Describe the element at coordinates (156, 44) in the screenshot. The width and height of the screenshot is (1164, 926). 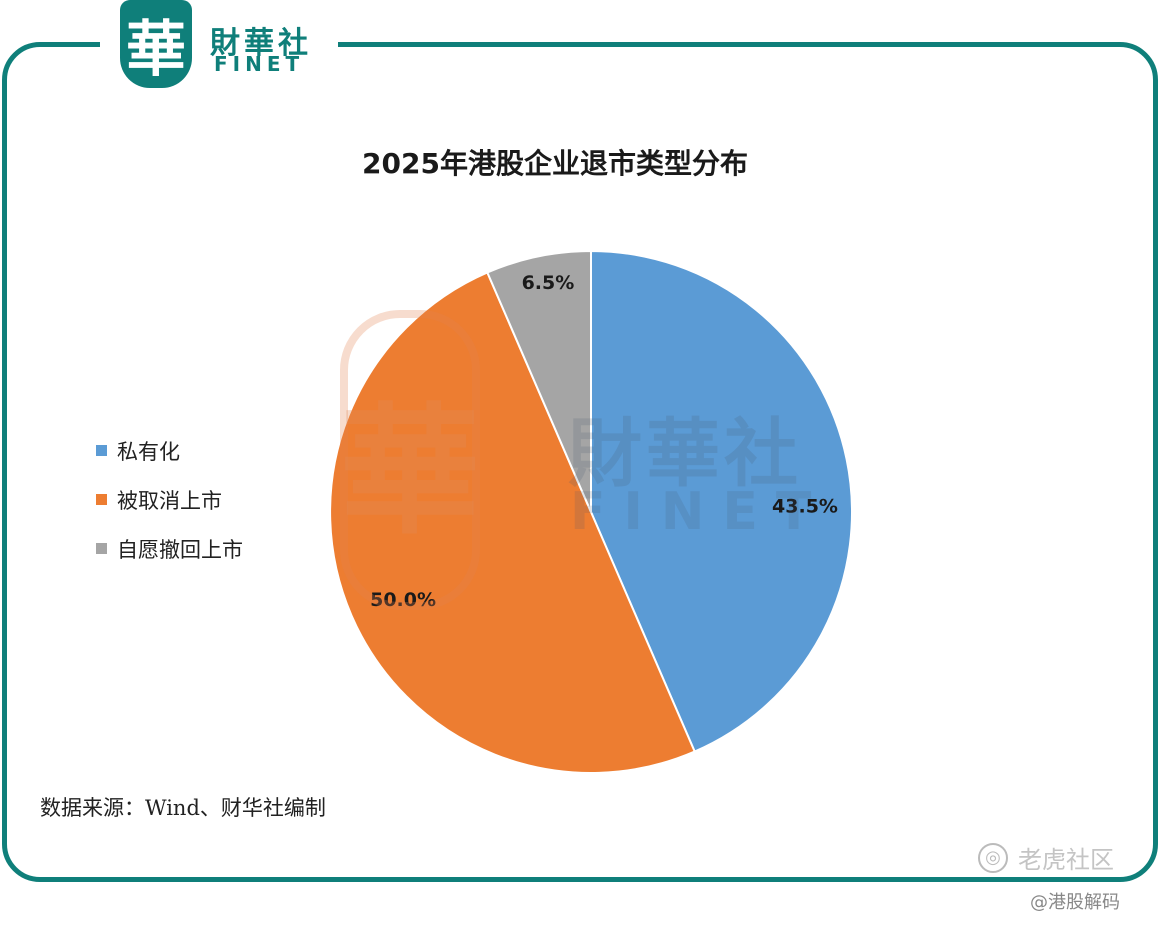
I see `finet-logo-seal: 華` at that location.